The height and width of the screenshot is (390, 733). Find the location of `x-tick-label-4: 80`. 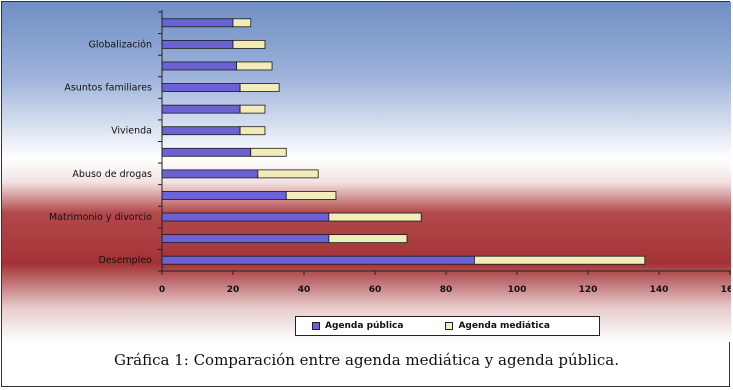

x-tick-label-4: 80 is located at coordinates (446, 290).